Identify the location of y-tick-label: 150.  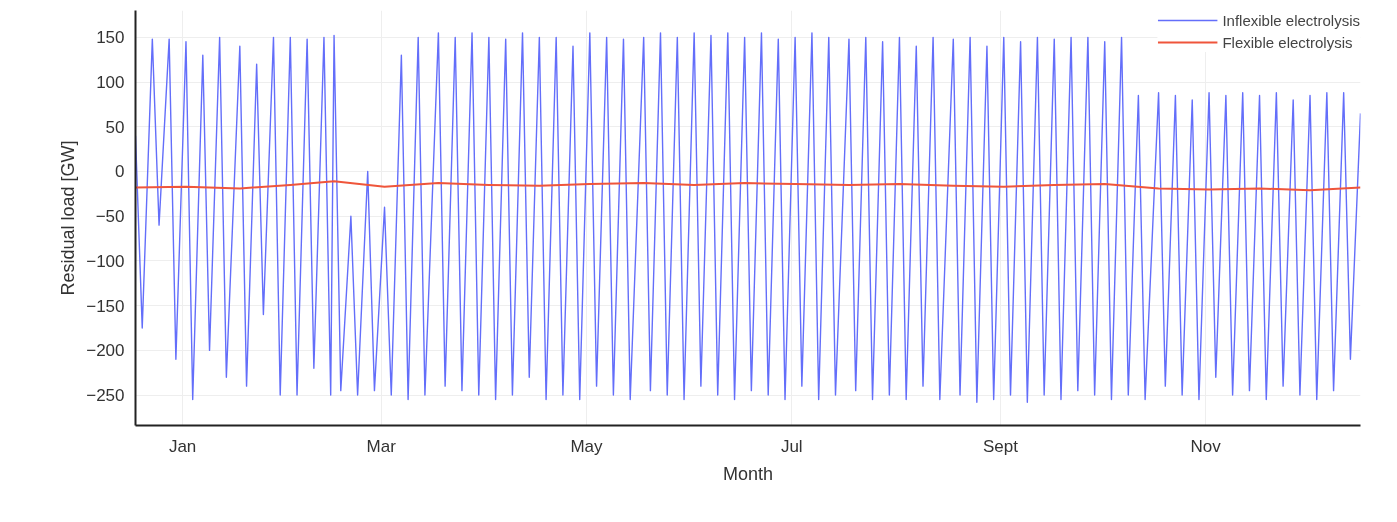
(110, 38).